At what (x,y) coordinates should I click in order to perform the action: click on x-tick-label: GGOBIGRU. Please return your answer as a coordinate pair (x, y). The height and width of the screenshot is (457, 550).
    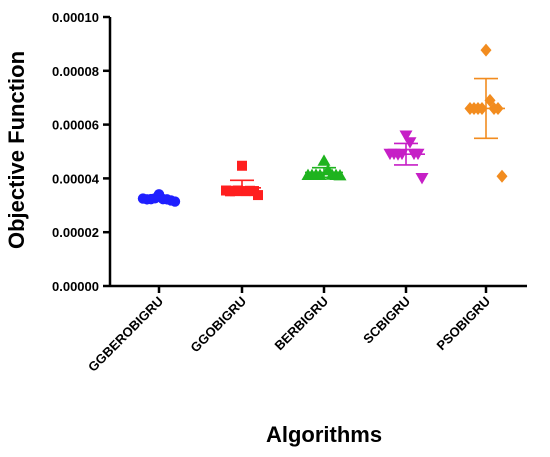
    Looking at the image, I should click on (218, 325).